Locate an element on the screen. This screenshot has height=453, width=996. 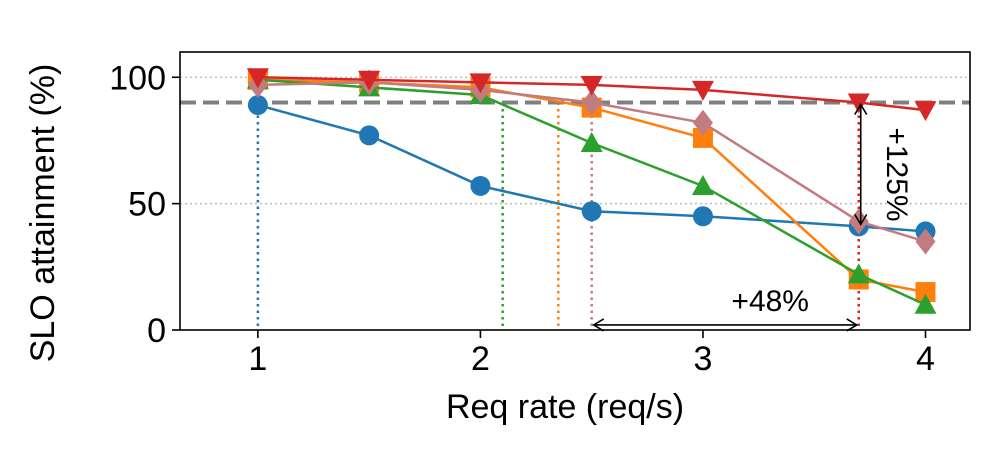
arrowhead-left is located at coordinates (598, 325).